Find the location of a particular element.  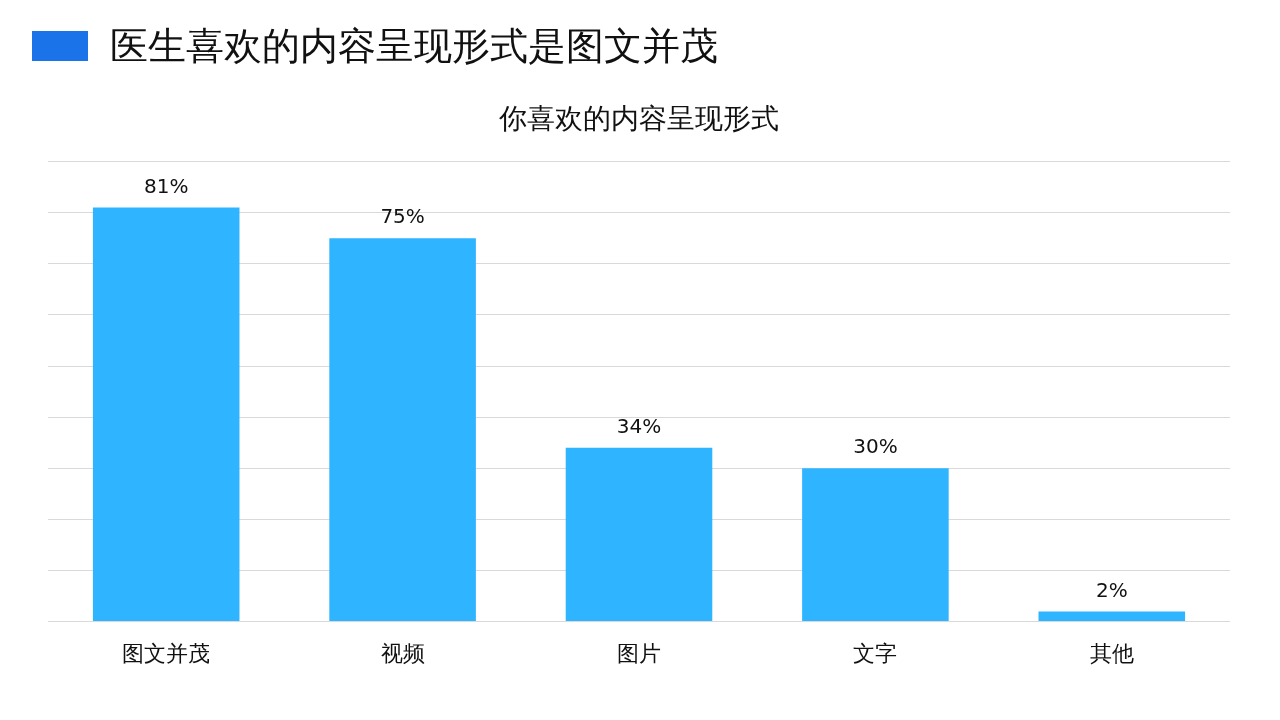

data-label: 81% is located at coordinates (166, 185).